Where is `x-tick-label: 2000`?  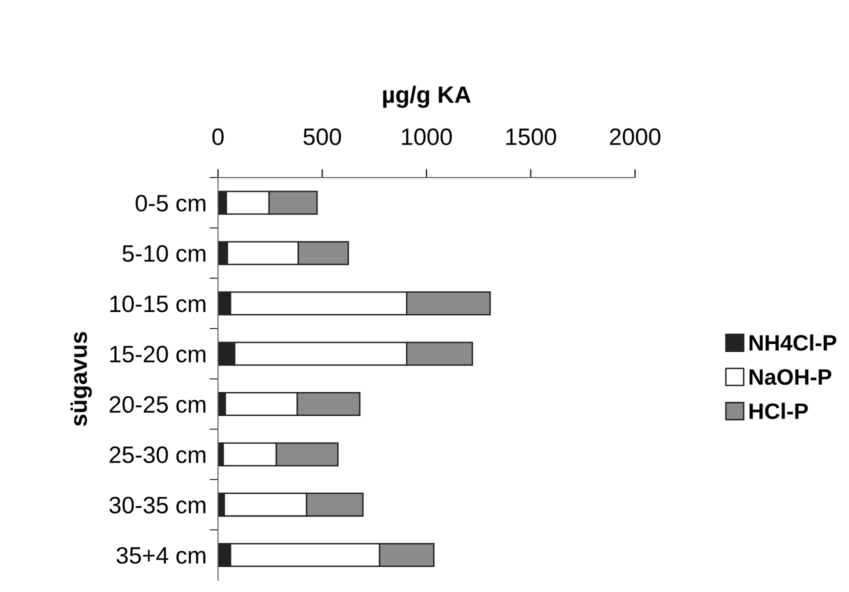
x-tick-label: 2000 is located at coordinates (635, 137).